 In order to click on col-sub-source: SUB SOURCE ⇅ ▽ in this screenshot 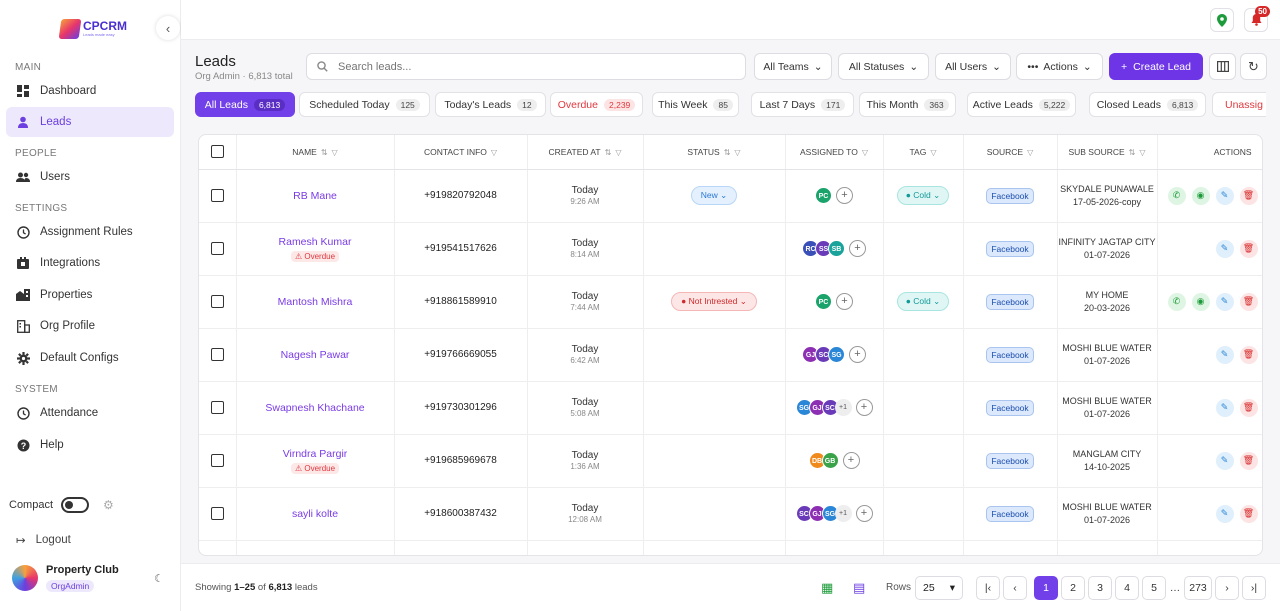, I will do `click(1107, 152)`.